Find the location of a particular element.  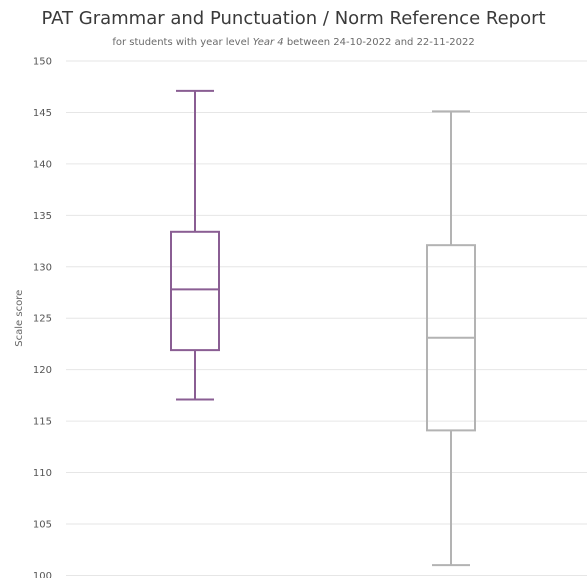

subtitle-end-date: 22-11-2022 is located at coordinates (445, 42).